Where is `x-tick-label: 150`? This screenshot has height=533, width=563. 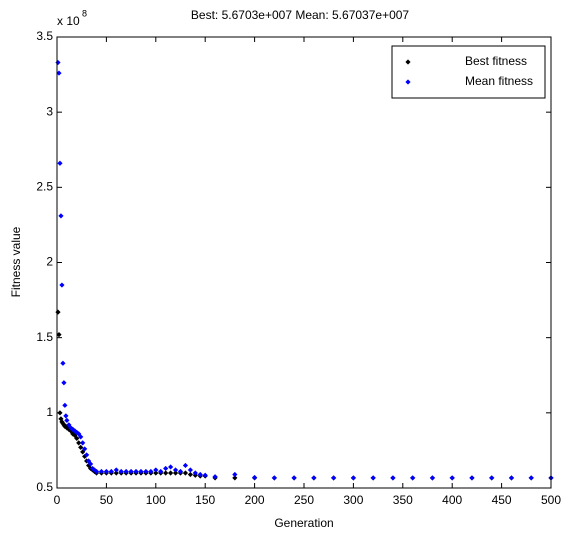 x-tick-label: 150 is located at coordinates (205, 500).